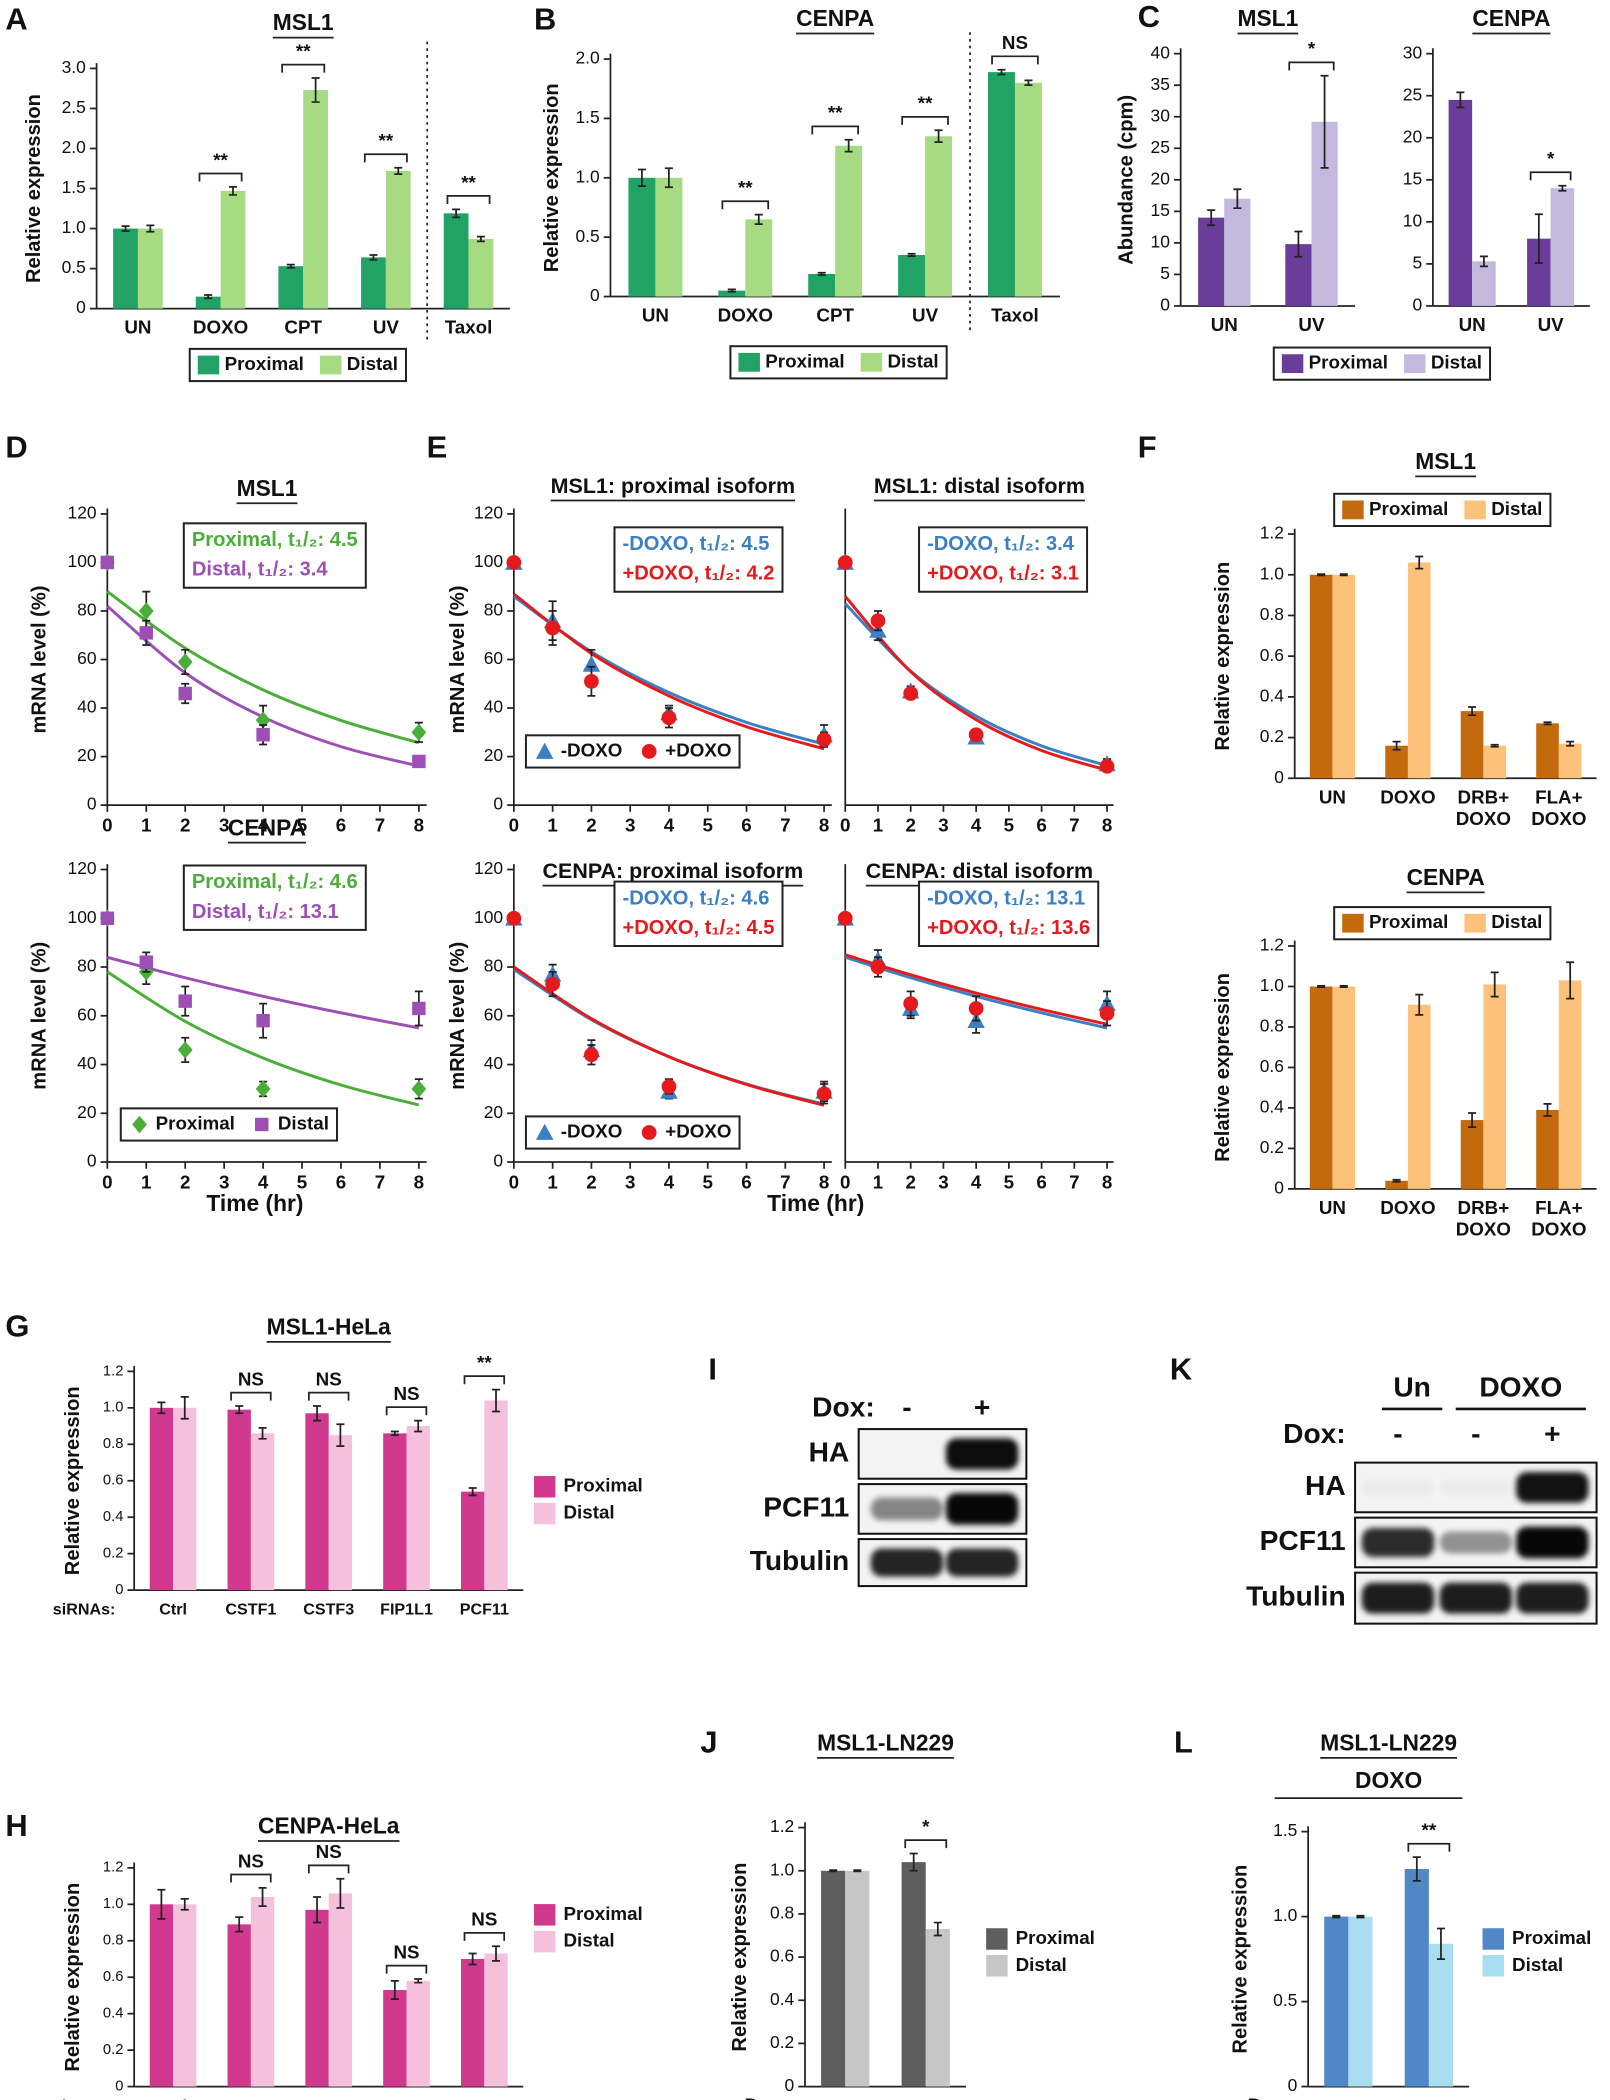 The height and width of the screenshot is (2100, 1610). Describe the element at coordinates (341, 1181) in the screenshot. I see `x-tick-label: 6` at that location.